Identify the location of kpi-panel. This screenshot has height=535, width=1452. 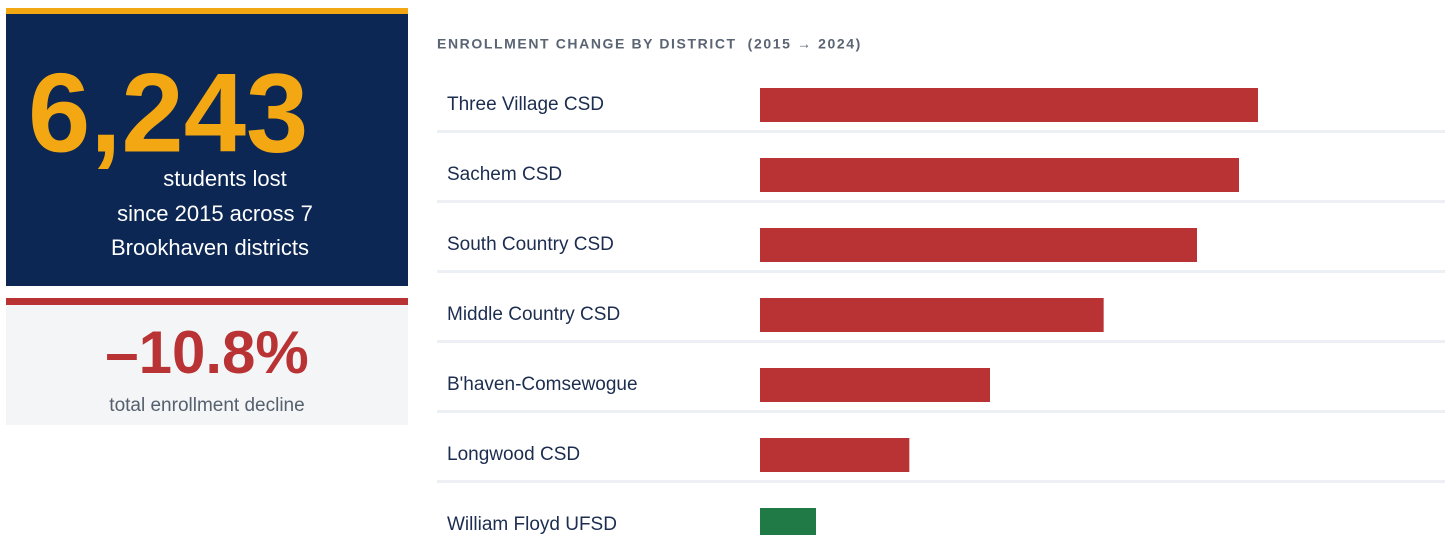
(207, 147).